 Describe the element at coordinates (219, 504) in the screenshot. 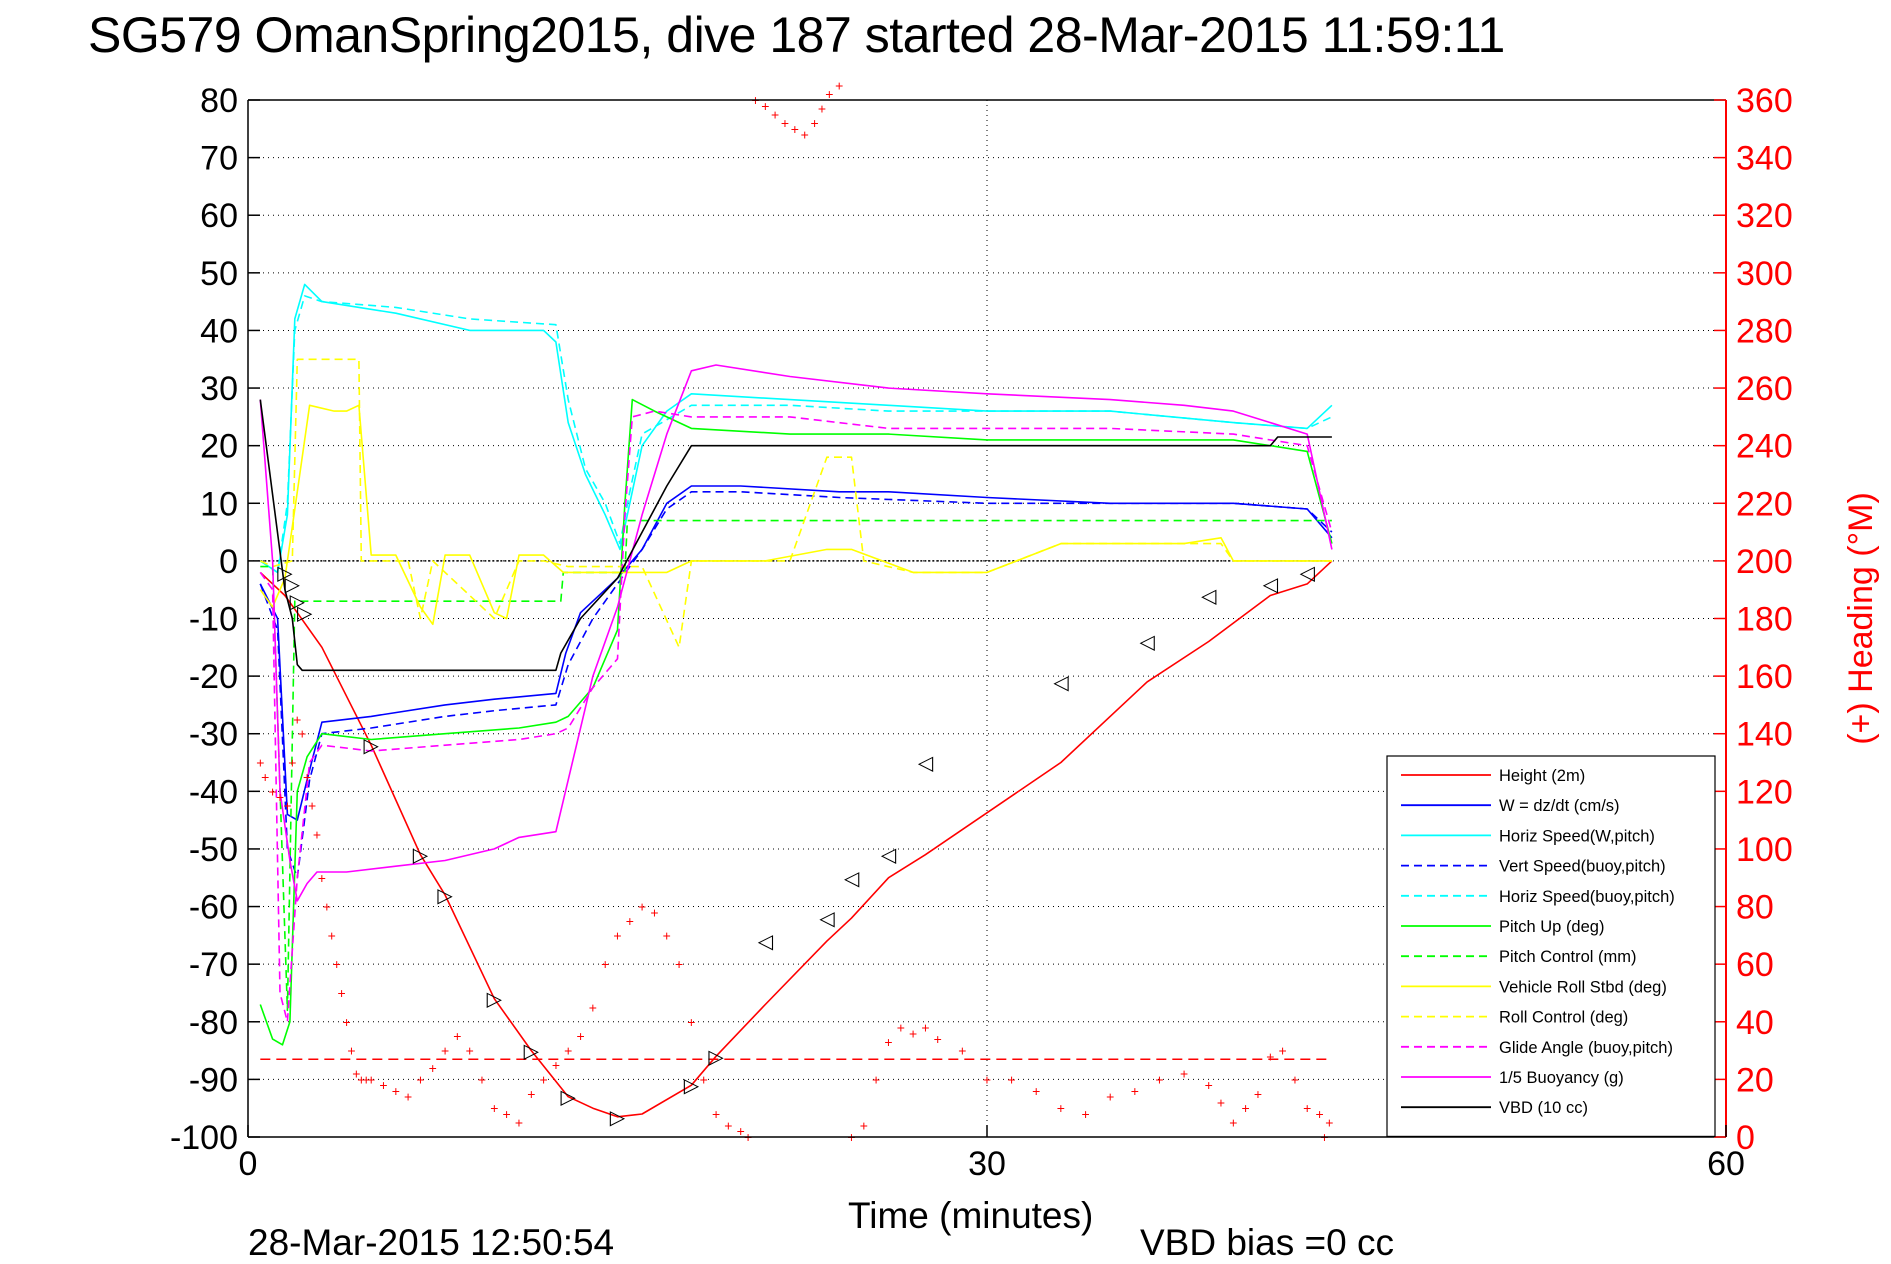

I see `y-tick-label: 10` at that location.